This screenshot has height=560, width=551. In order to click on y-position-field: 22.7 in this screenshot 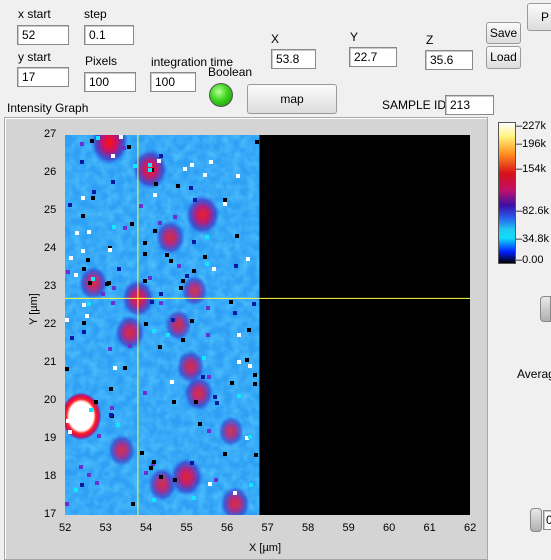, I will do `click(373, 57)`.